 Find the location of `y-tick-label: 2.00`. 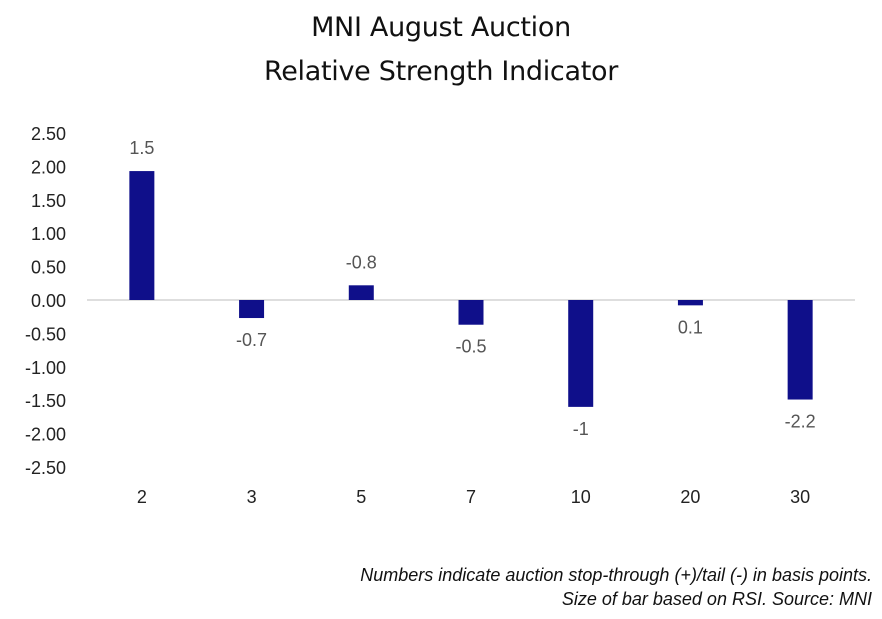

y-tick-label: 2.00 is located at coordinates (48, 167).